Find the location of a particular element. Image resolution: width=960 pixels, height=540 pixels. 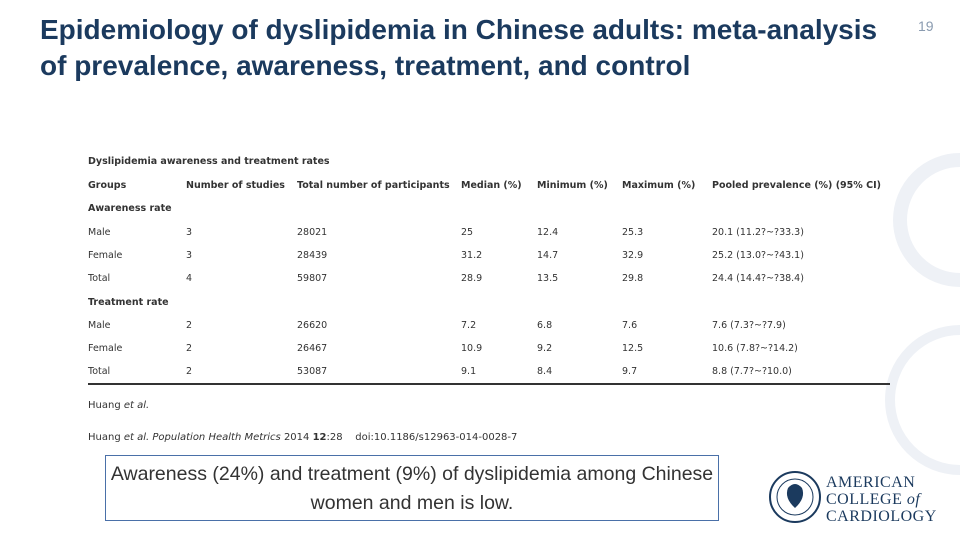

table-cell: 31.2 is located at coordinates (472, 255).